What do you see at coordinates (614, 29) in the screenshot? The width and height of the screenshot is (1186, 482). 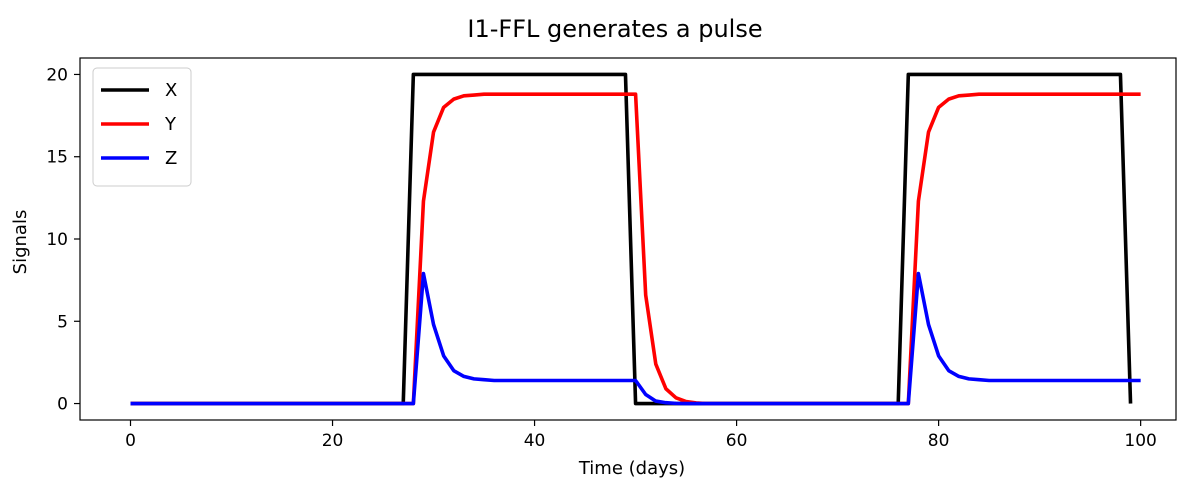 I see `chart-title: I1-FFL generates a pulse` at bounding box center [614, 29].